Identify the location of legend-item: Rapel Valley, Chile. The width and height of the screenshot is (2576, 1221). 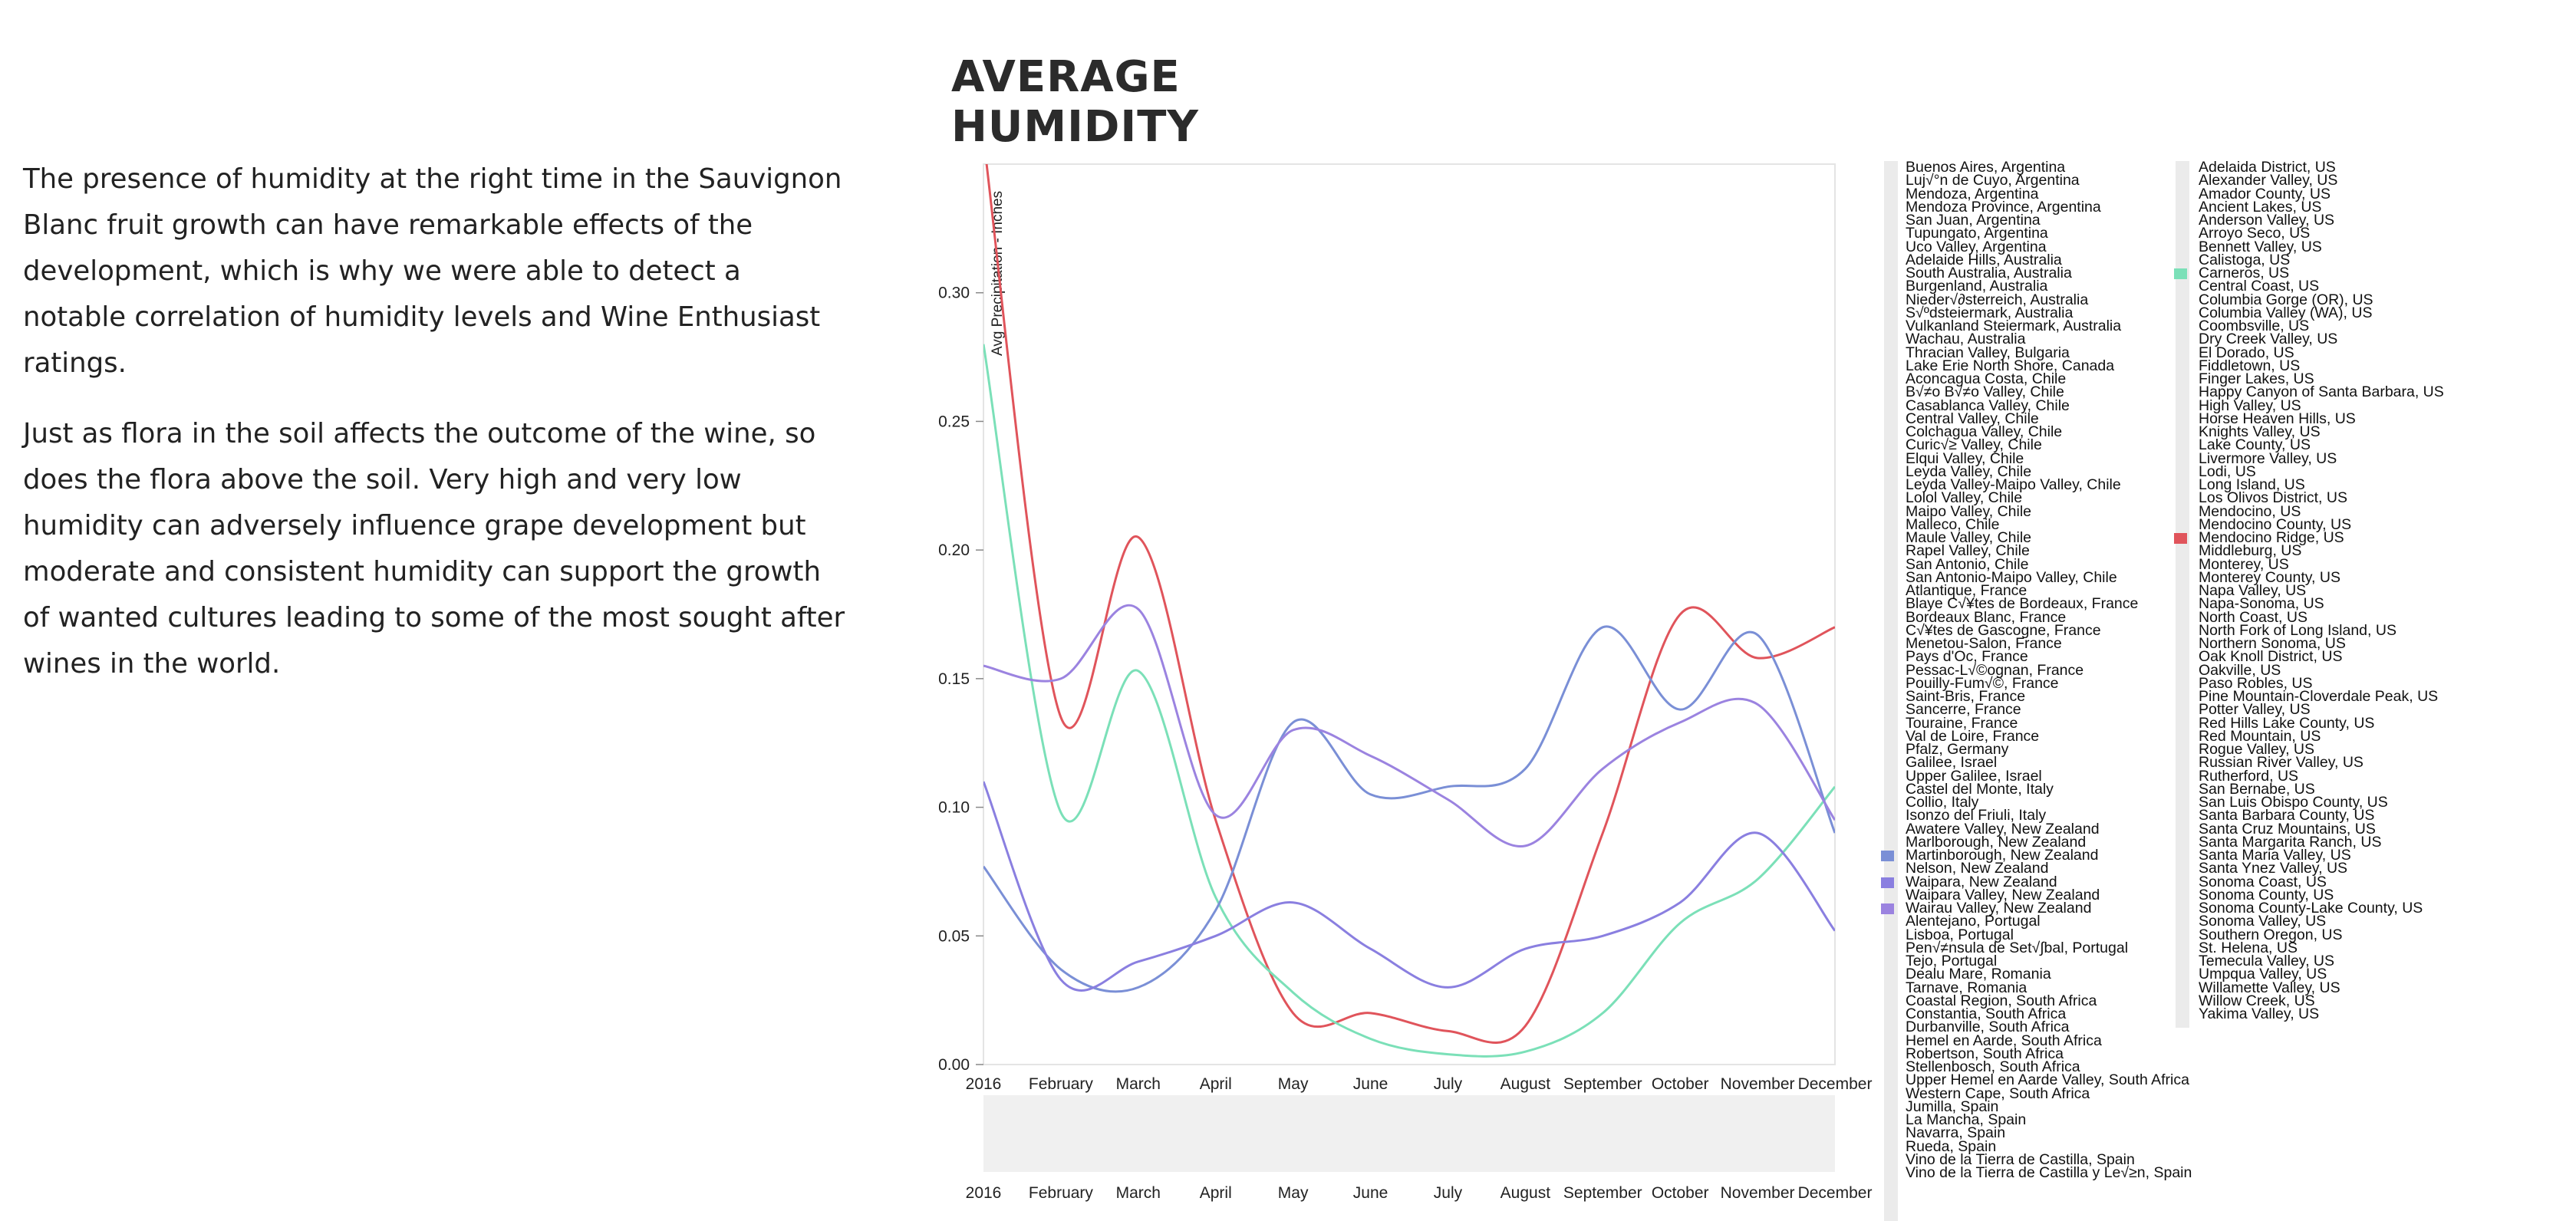
(2049, 551).